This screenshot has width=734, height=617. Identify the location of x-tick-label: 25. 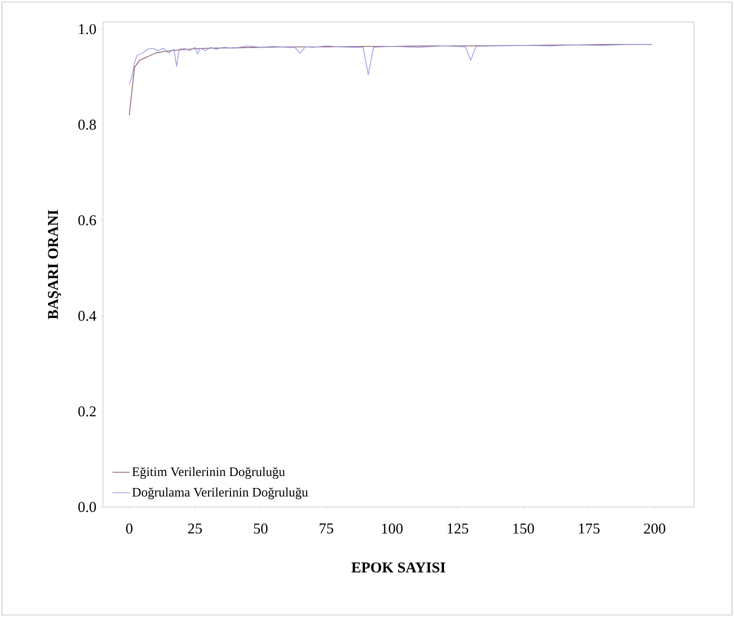
(195, 529).